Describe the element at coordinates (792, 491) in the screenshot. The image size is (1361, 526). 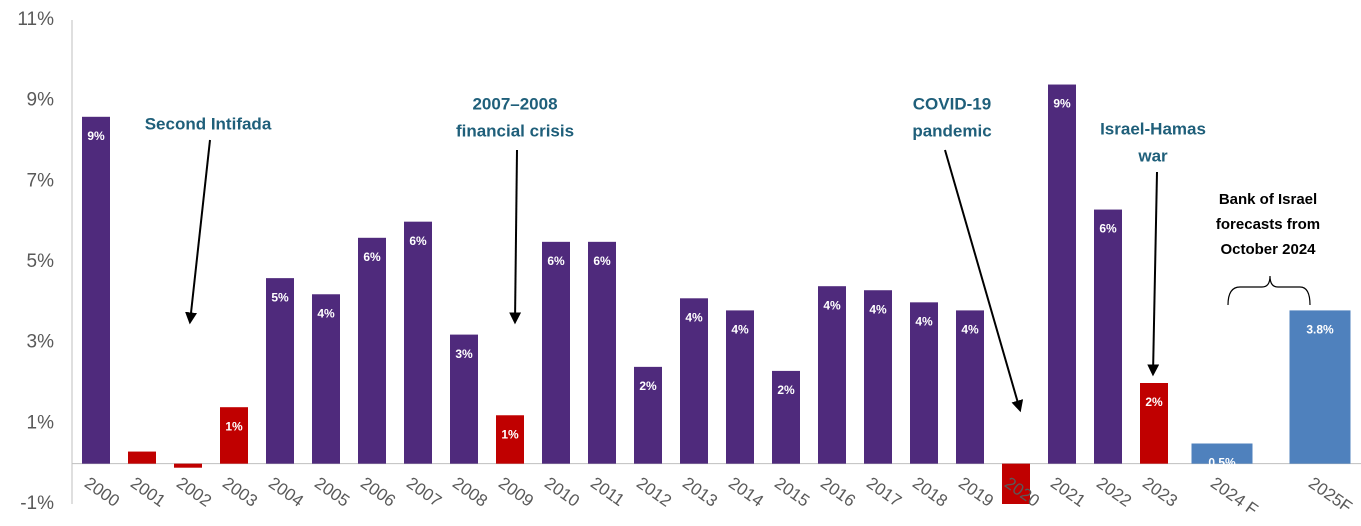
I see `x-tick-label: 2015` at that location.